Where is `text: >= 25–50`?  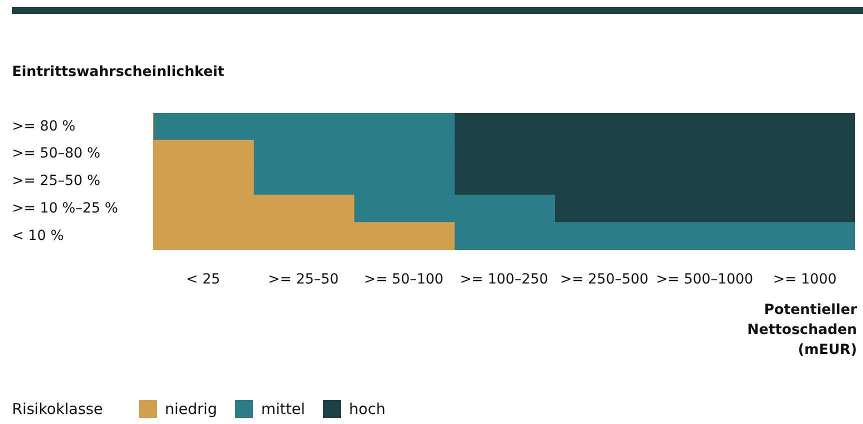
text: >= 25–50 is located at coordinates (303, 280).